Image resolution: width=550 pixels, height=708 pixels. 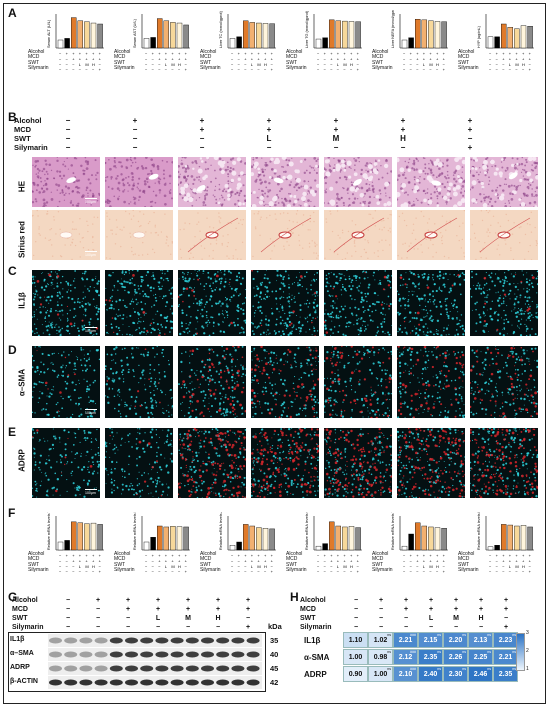 I want to click on wb-group-sign: H, so click(x=218, y=618).